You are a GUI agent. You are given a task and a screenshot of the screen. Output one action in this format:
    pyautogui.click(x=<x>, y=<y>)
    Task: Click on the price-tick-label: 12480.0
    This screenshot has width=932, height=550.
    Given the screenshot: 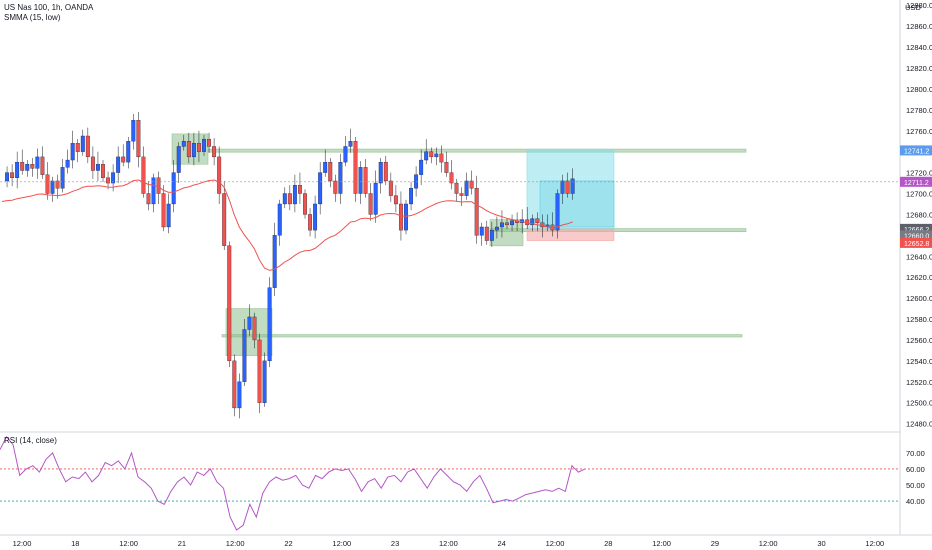 What is the action you would take?
    pyautogui.click(x=919, y=424)
    